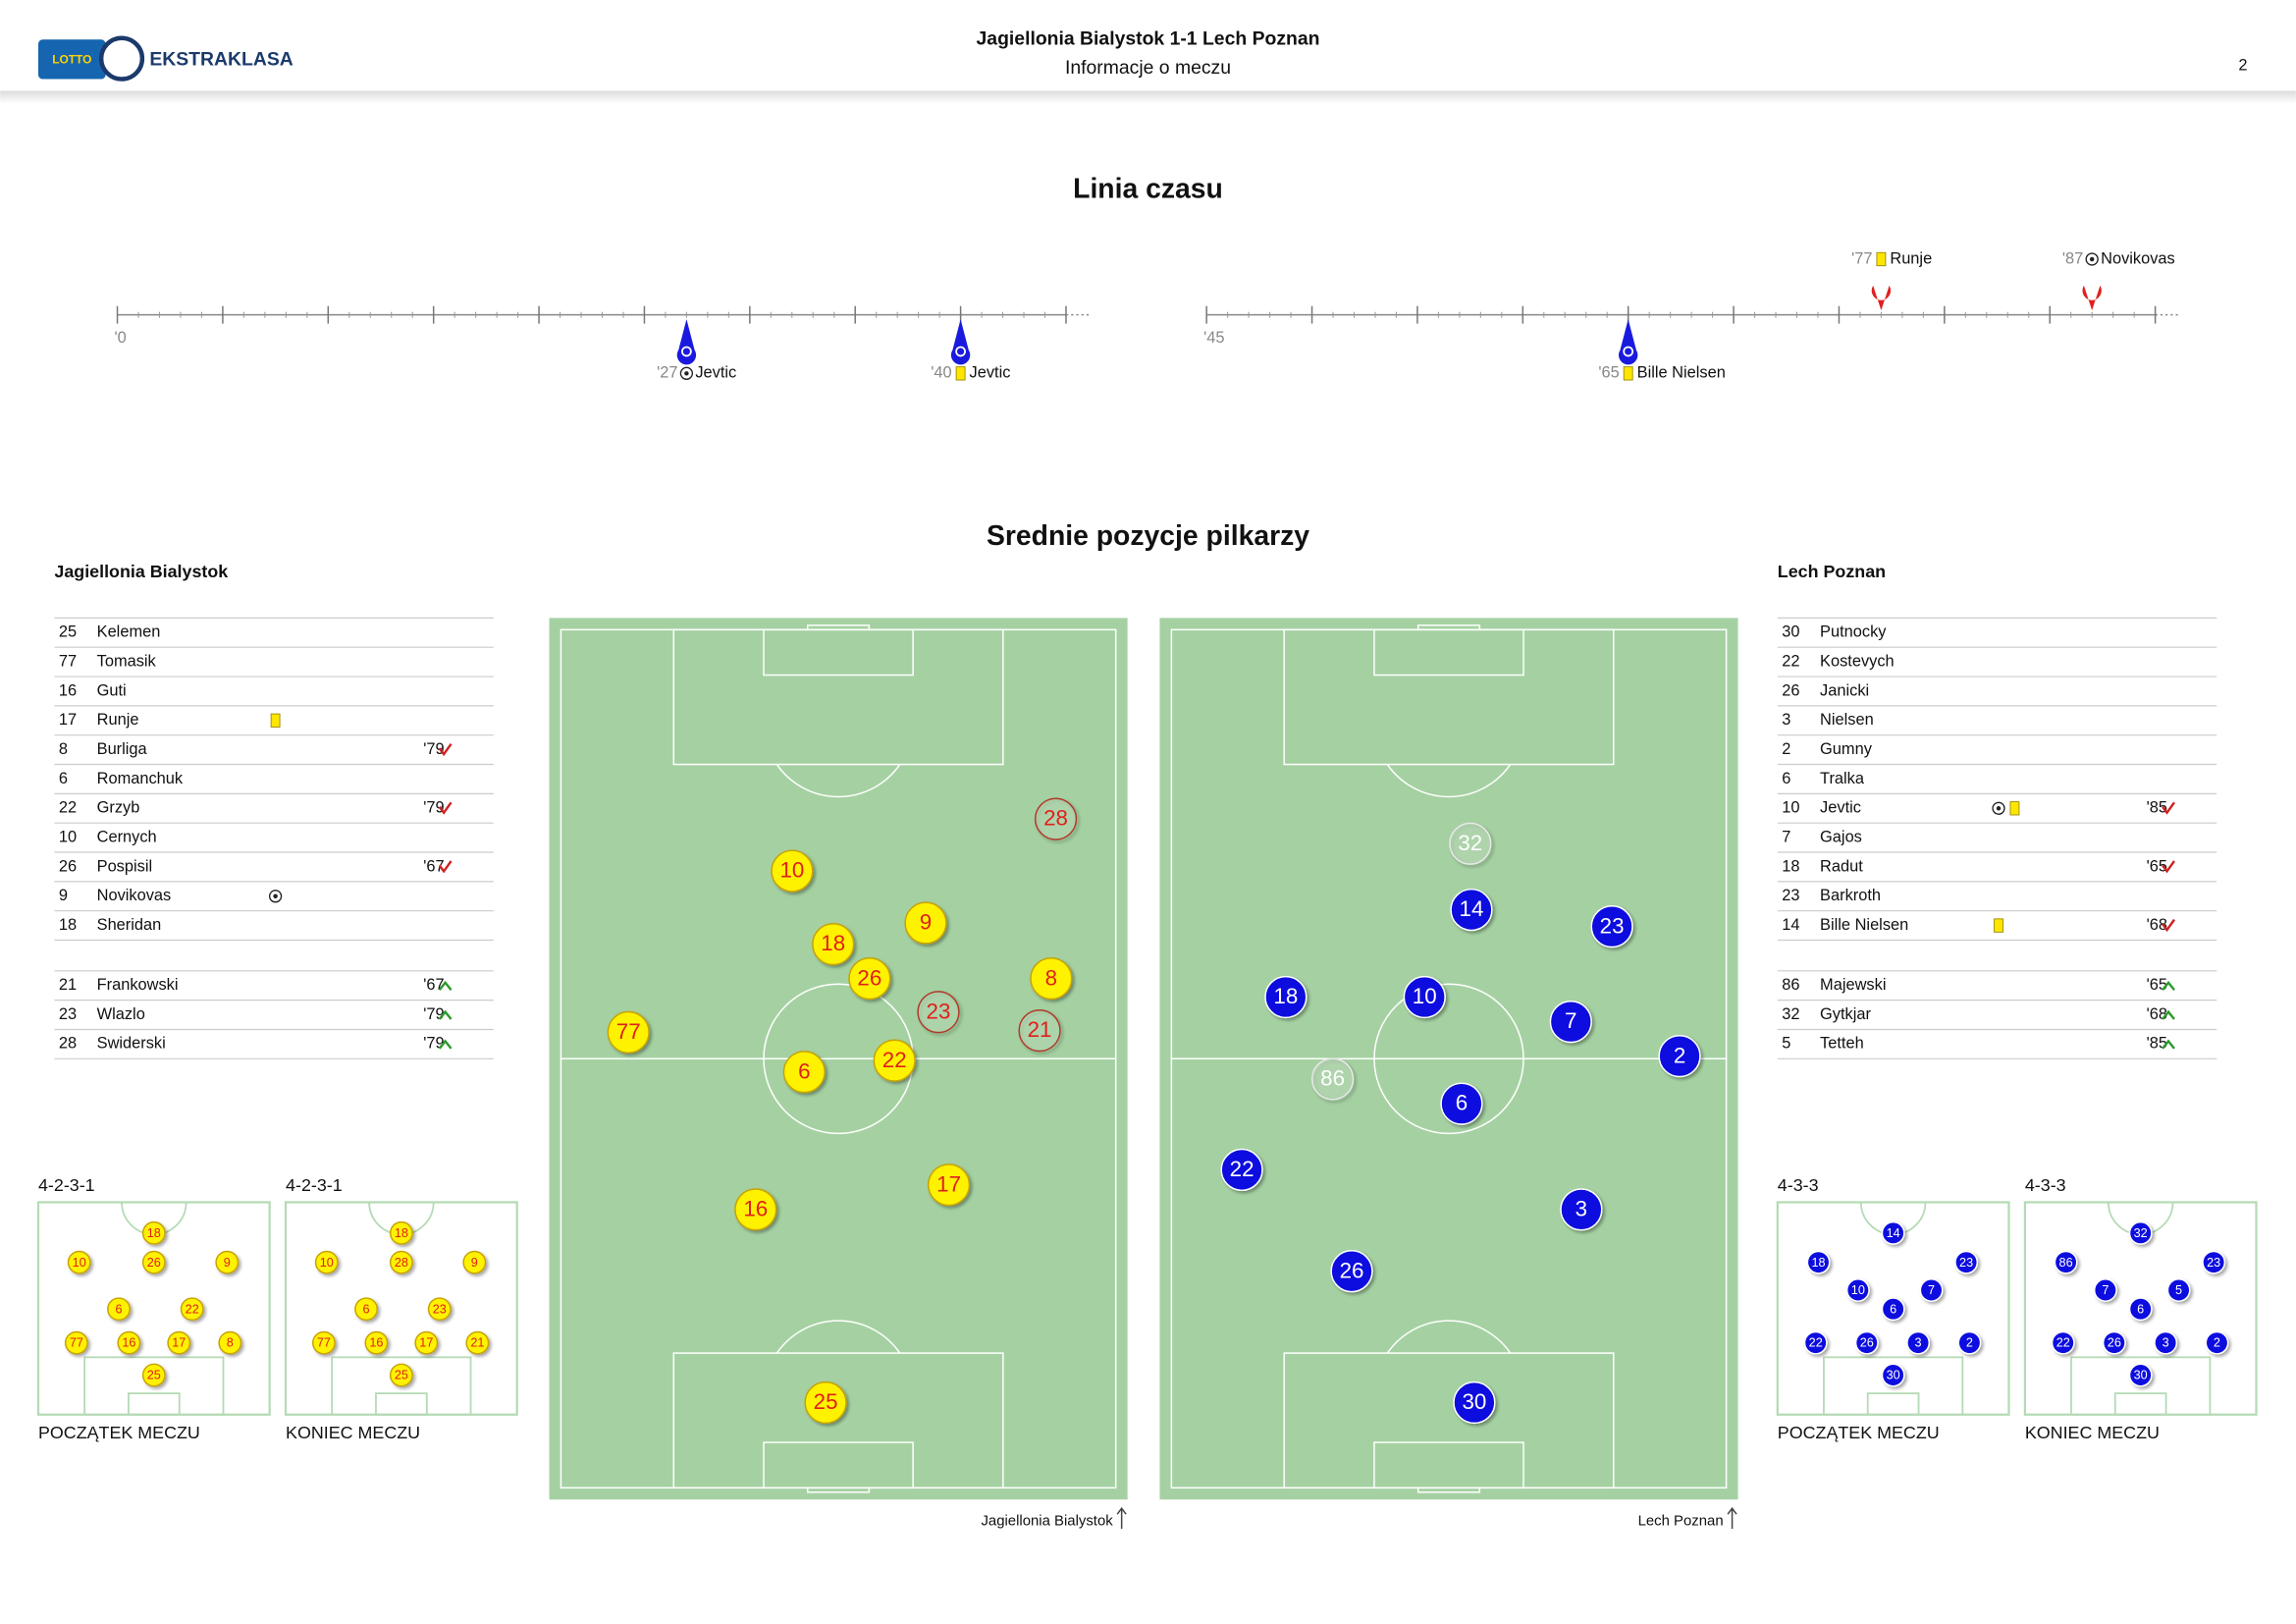 The image size is (2296, 1624). Describe the element at coordinates (2114, 1343) in the screenshot. I see `player-number: 26` at that location.